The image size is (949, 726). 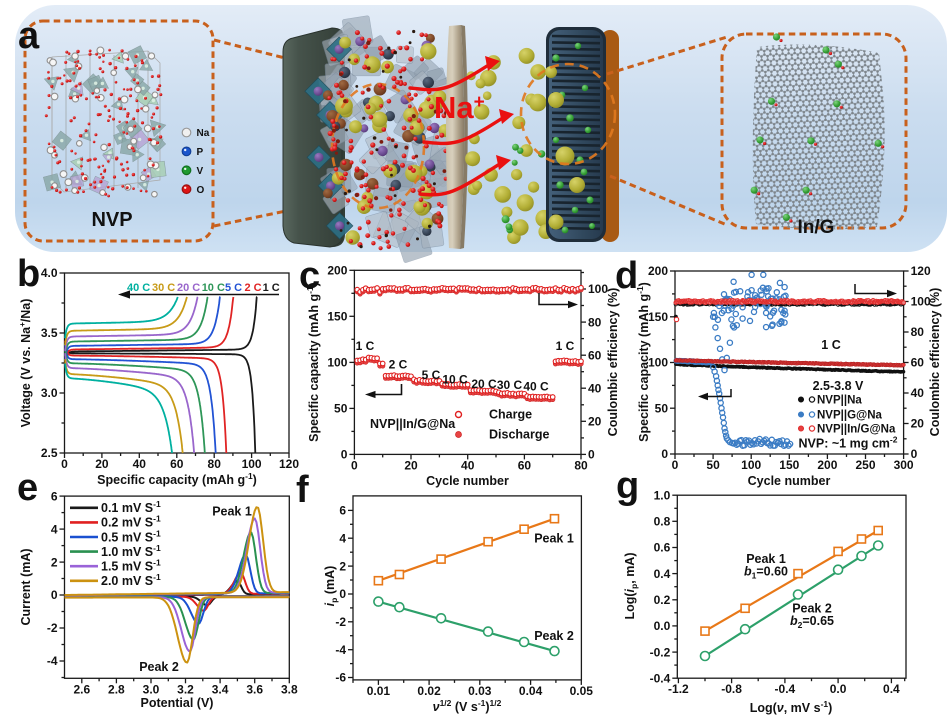 I want to click on svg-text: -1.2, so click(x=678, y=689).